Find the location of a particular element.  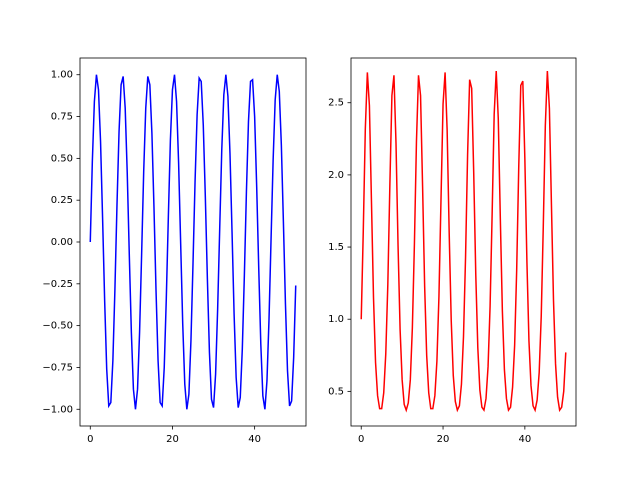

y-tick-label: −1.00 is located at coordinates (57, 409).